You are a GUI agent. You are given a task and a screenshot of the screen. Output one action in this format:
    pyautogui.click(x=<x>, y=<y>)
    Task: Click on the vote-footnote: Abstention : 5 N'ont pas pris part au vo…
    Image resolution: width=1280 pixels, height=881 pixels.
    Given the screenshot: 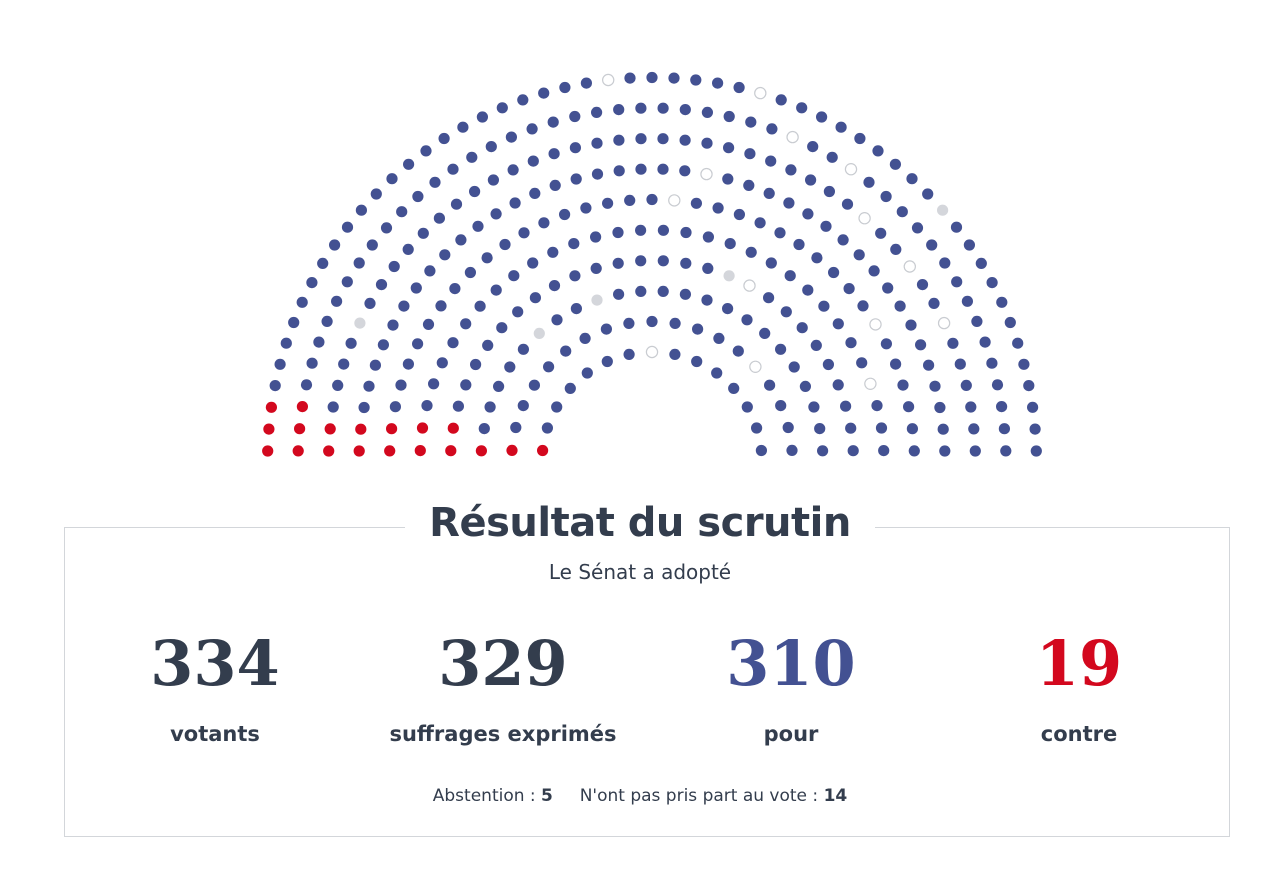 What is the action you would take?
    pyautogui.click(x=640, y=796)
    